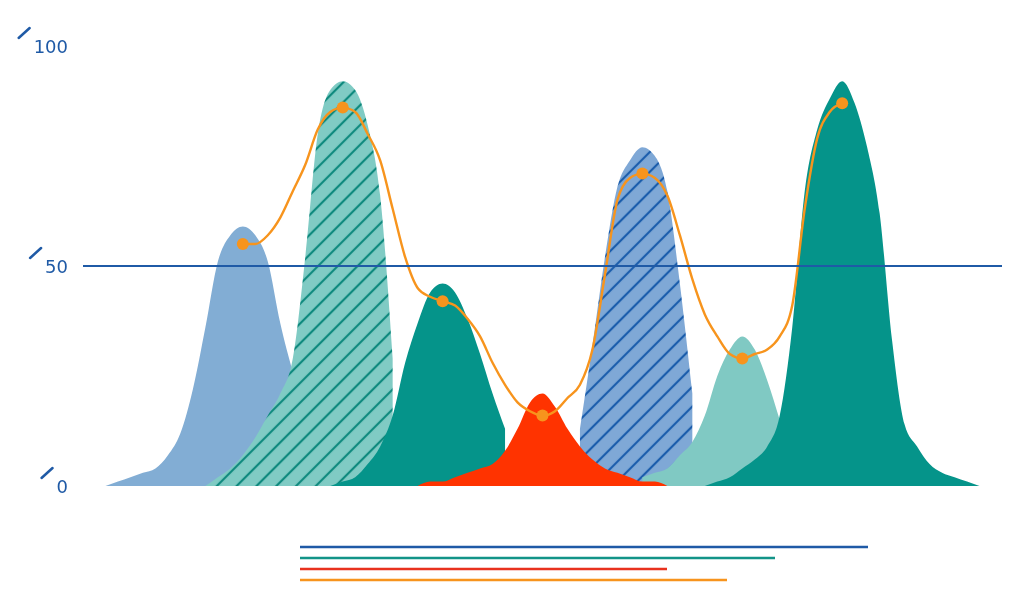 The height and width of the screenshot is (606, 1024). What do you see at coordinates (50, 46) in the screenshot?
I see `y-tick-label: 100` at bounding box center [50, 46].